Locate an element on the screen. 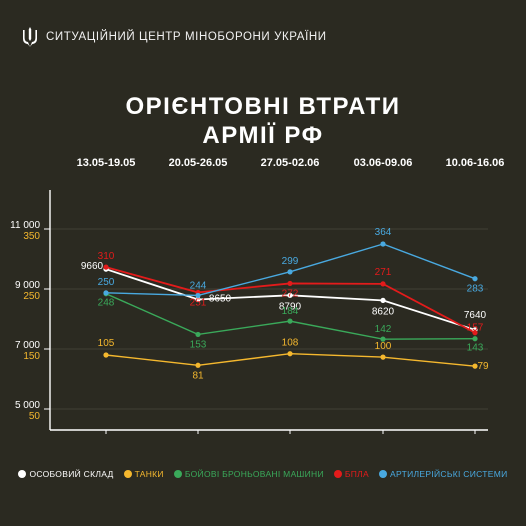 This screenshot has width=526, height=526. y-tick-label-right: 250 is located at coordinates (31, 296).